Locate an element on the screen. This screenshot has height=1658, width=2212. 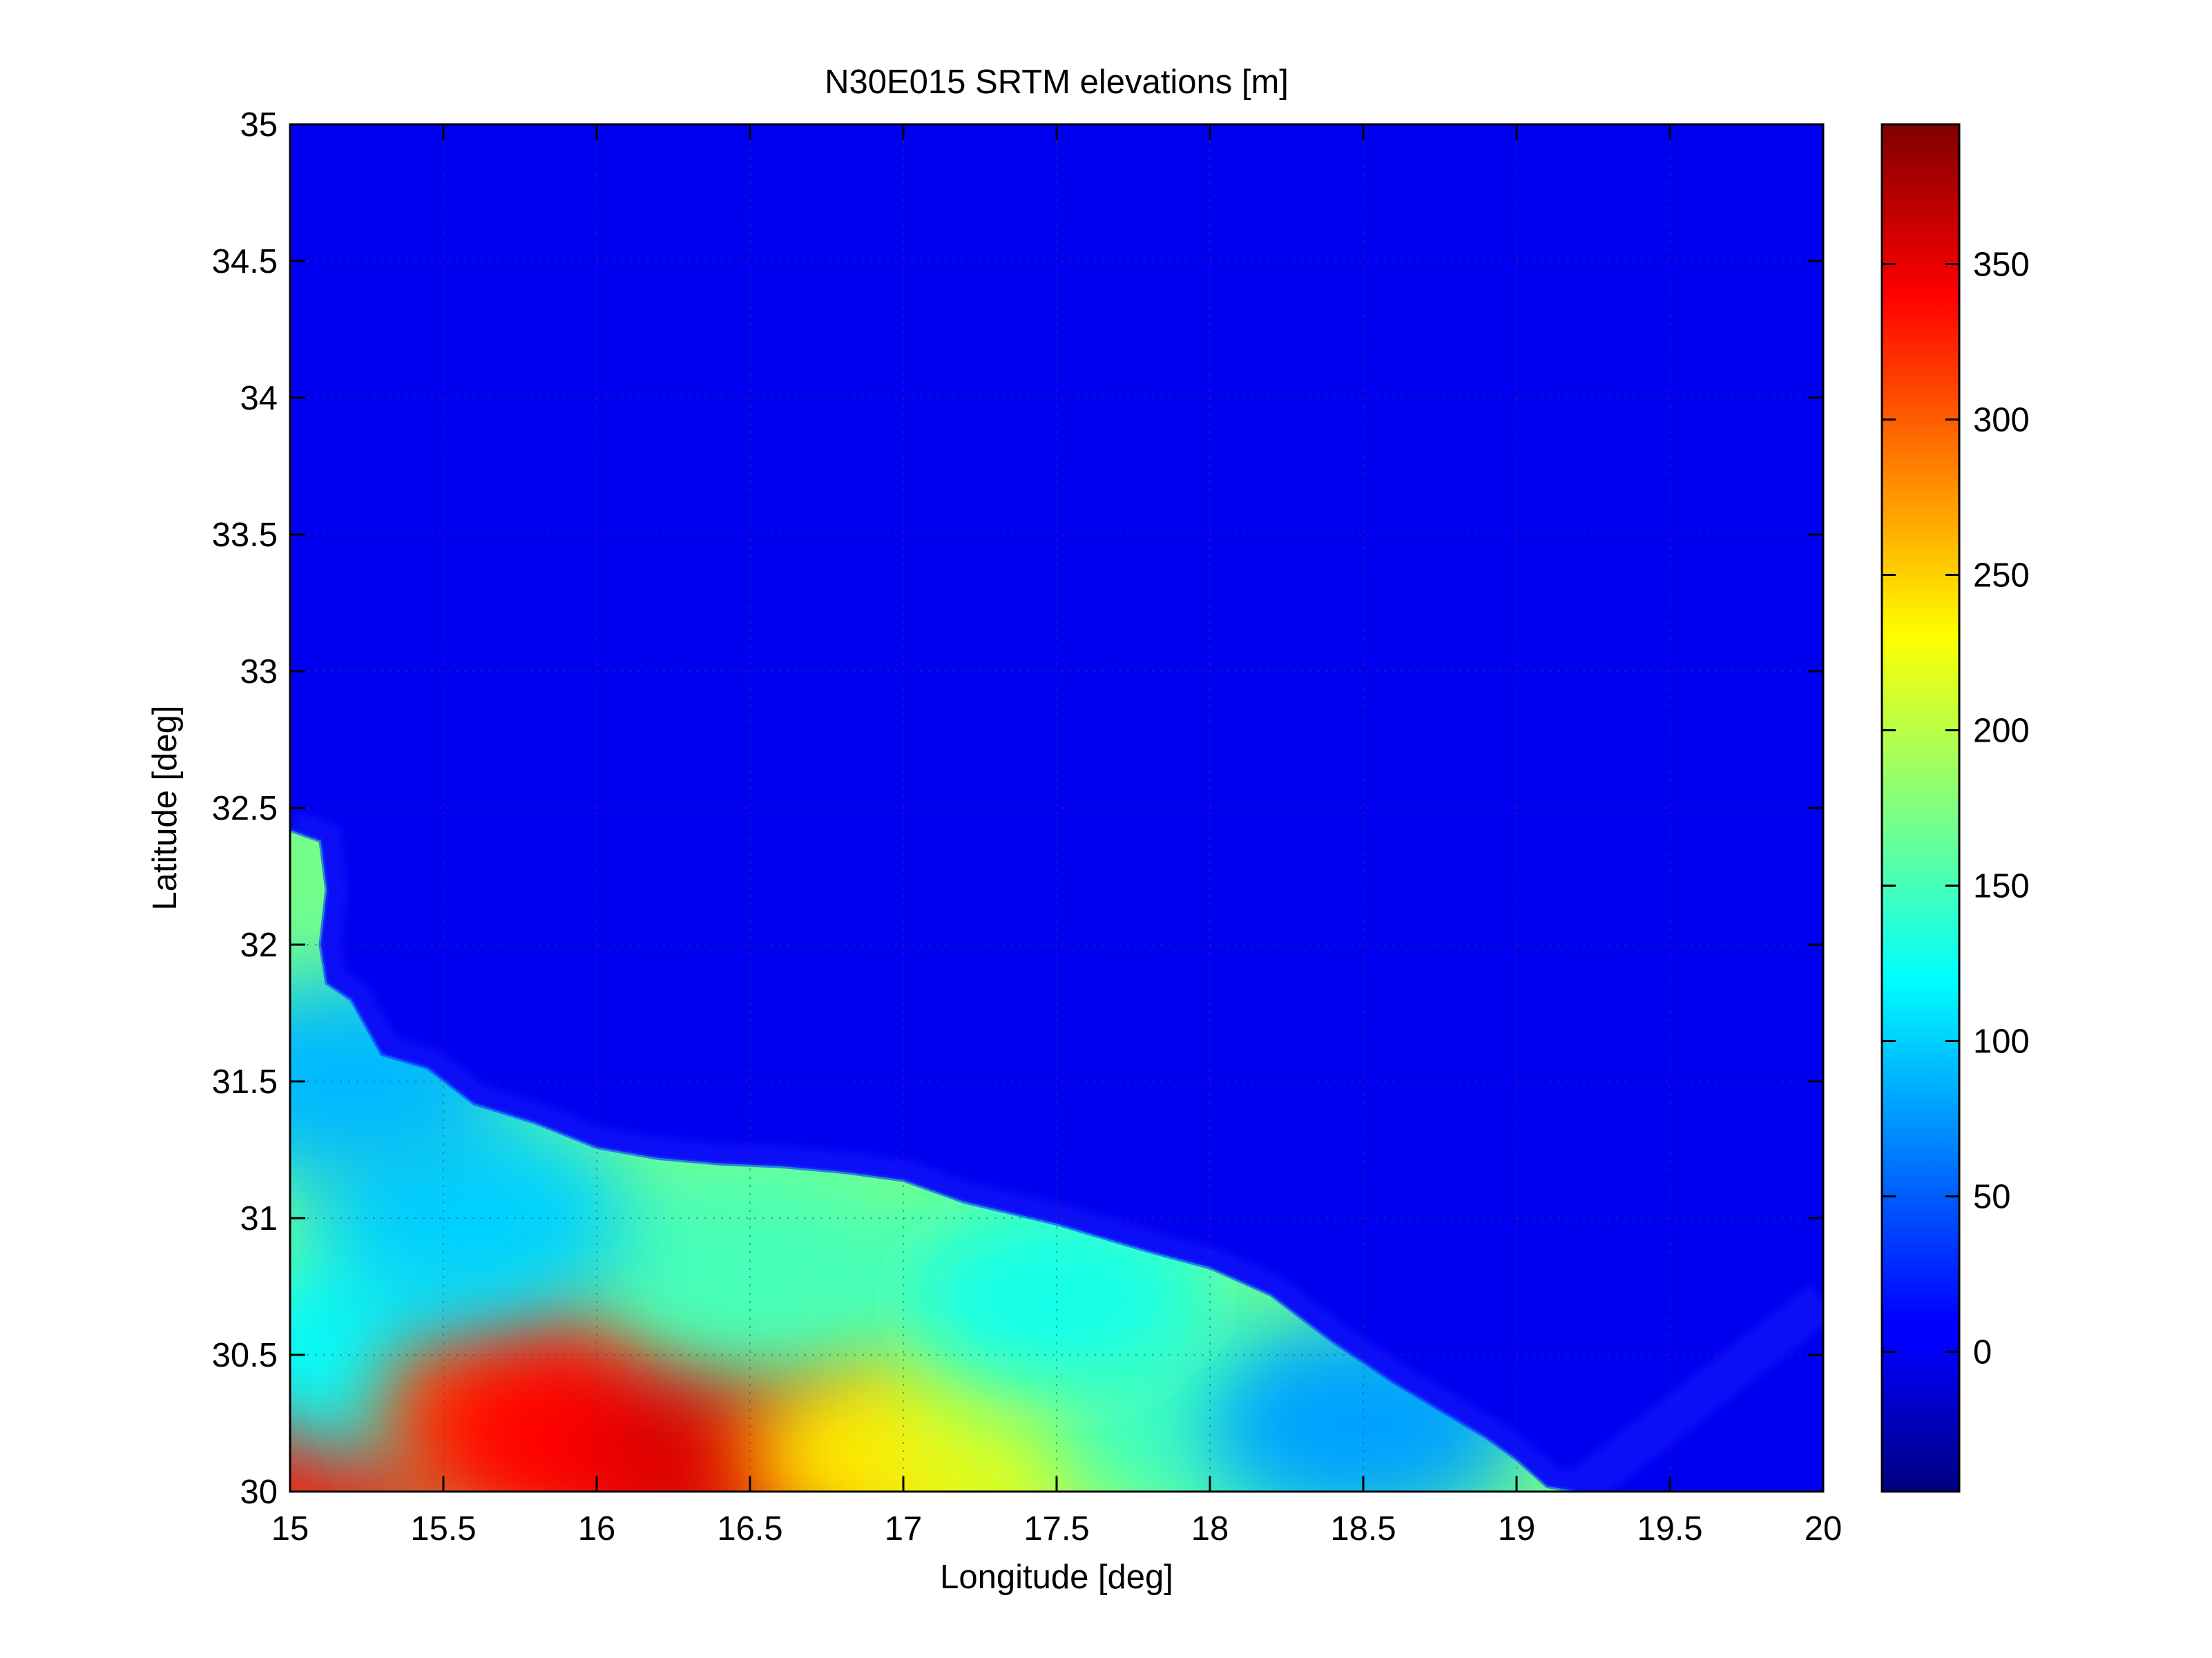
x-tick-label: 18 is located at coordinates (1210, 1529).